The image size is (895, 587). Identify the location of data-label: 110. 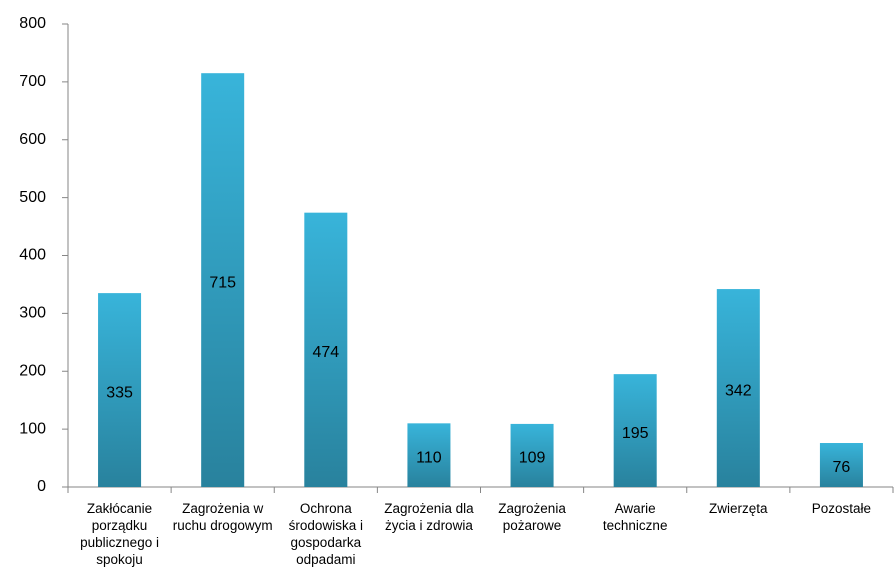
(429, 457).